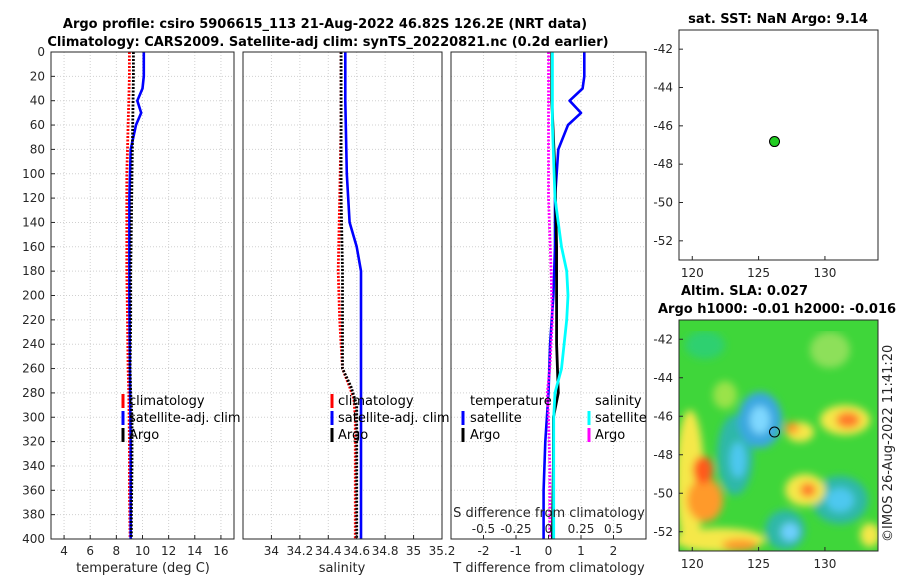 This screenshot has width=900, height=580. What do you see at coordinates (33, 442) in the screenshot?
I see `y-tick-label: 320` at bounding box center [33, 442].